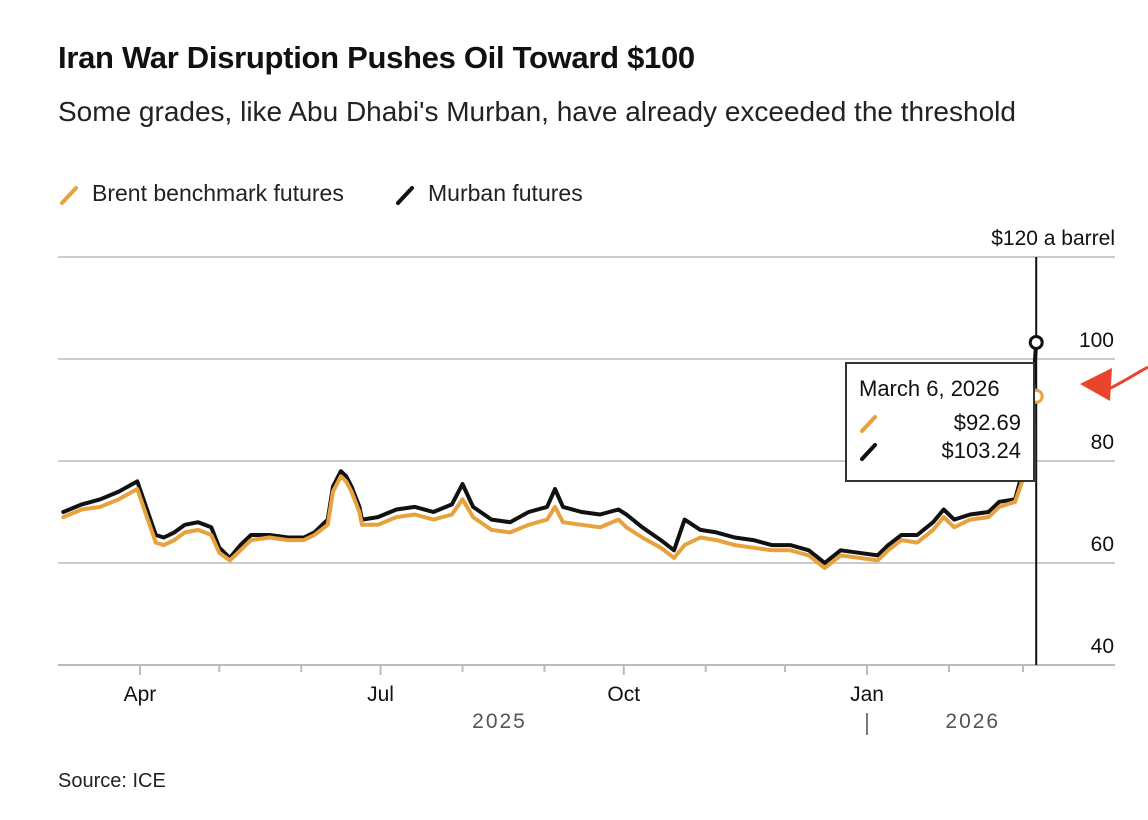 The width and height of the screenshot is (1148, 820). What do you see at coordinates (623, 694) in the screenshot?
I see `x-tick-label-oct: Oct` at bounding box center [623, 694].